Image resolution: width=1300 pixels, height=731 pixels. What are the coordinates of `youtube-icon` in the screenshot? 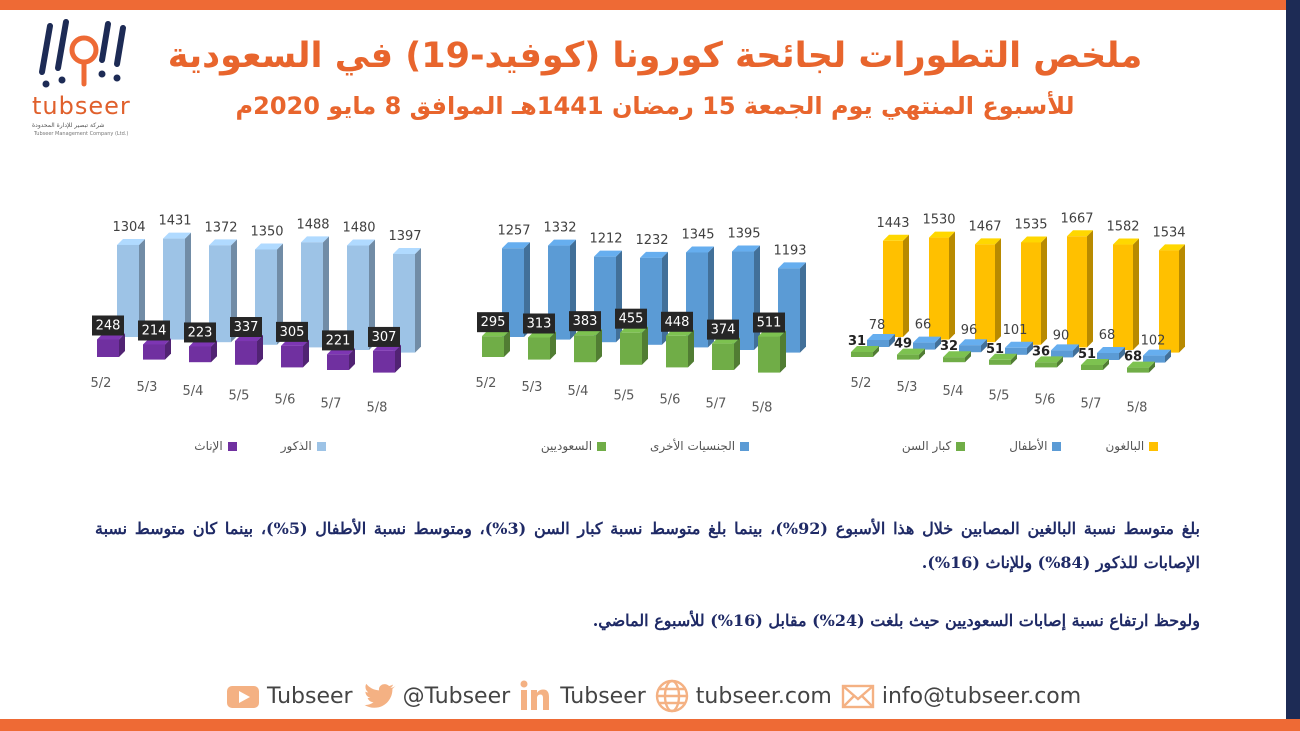 It's located at (243, 697).